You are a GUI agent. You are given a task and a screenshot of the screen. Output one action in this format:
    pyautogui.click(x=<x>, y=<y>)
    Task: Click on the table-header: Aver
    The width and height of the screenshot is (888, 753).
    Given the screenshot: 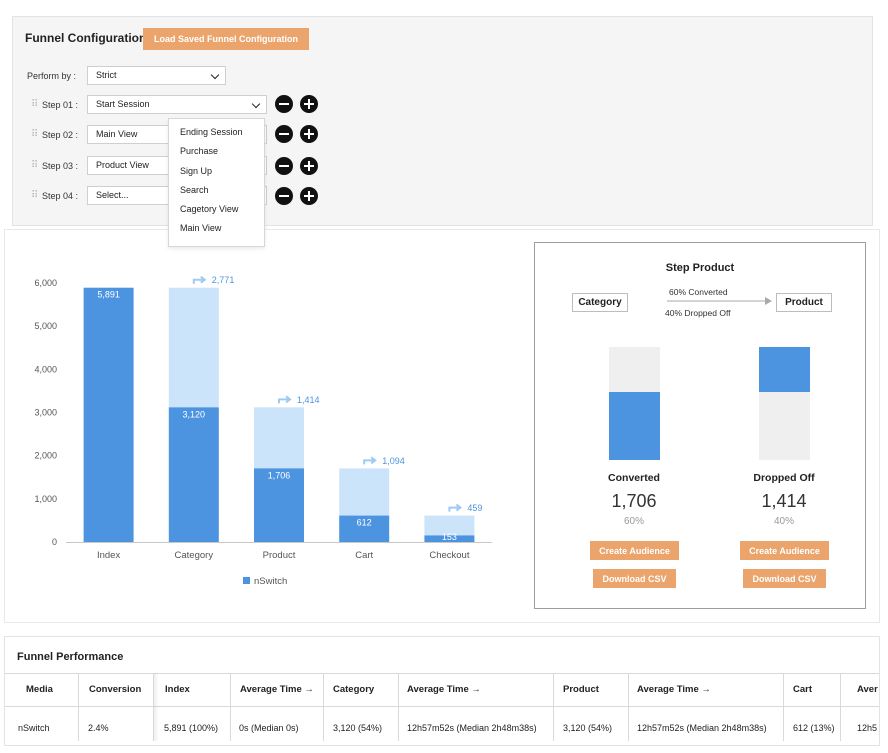 What is the action you would take?
    pyautogui.click(x=867, y=689)
    